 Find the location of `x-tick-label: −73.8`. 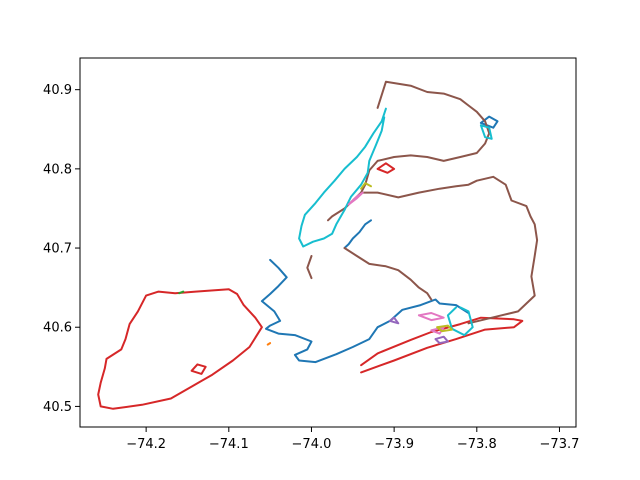

x-tick-label: −73.8 is located at coordinates (477, 444).